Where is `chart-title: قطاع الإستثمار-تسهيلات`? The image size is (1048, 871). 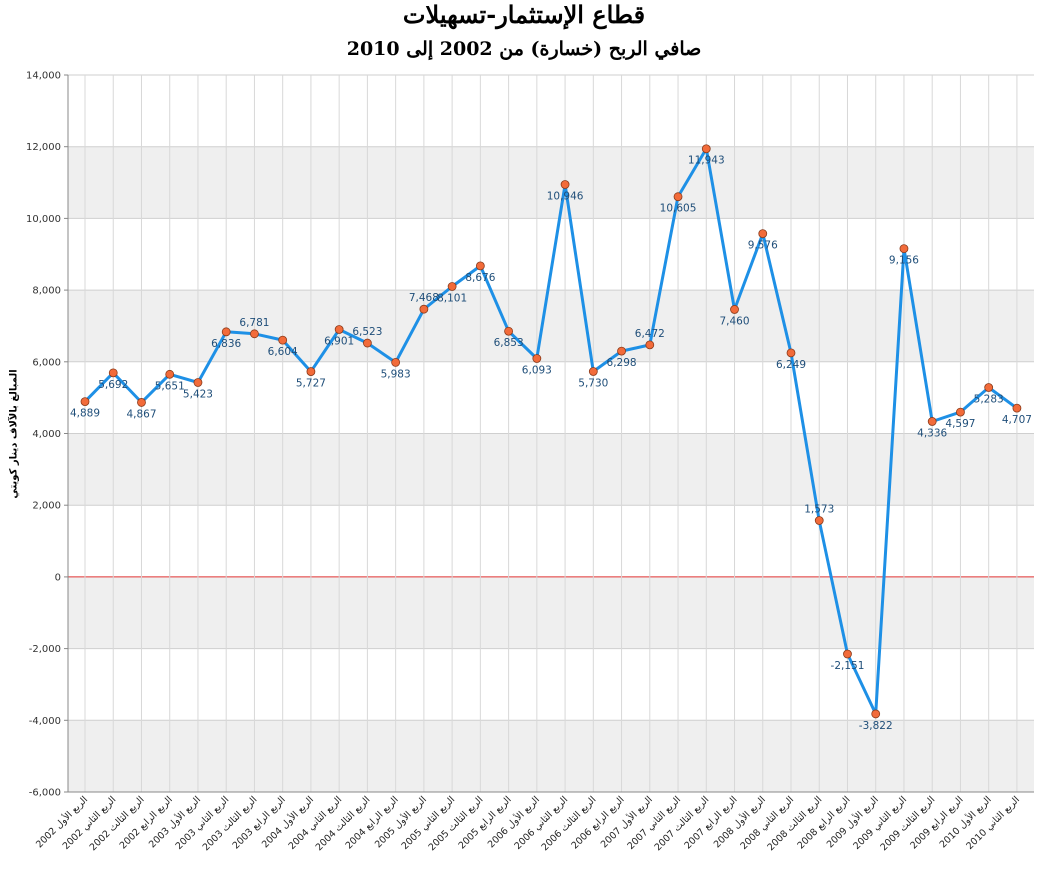 chart-title: قطاع الإستثمار-تسهيلات is located at coordinates (524, 14).